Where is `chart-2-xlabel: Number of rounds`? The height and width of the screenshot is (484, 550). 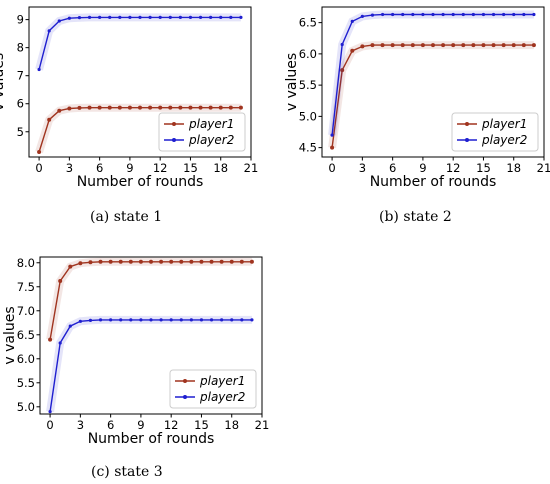
chart-2-xlabel: Number of rounds is located at coordinates (433, 182).